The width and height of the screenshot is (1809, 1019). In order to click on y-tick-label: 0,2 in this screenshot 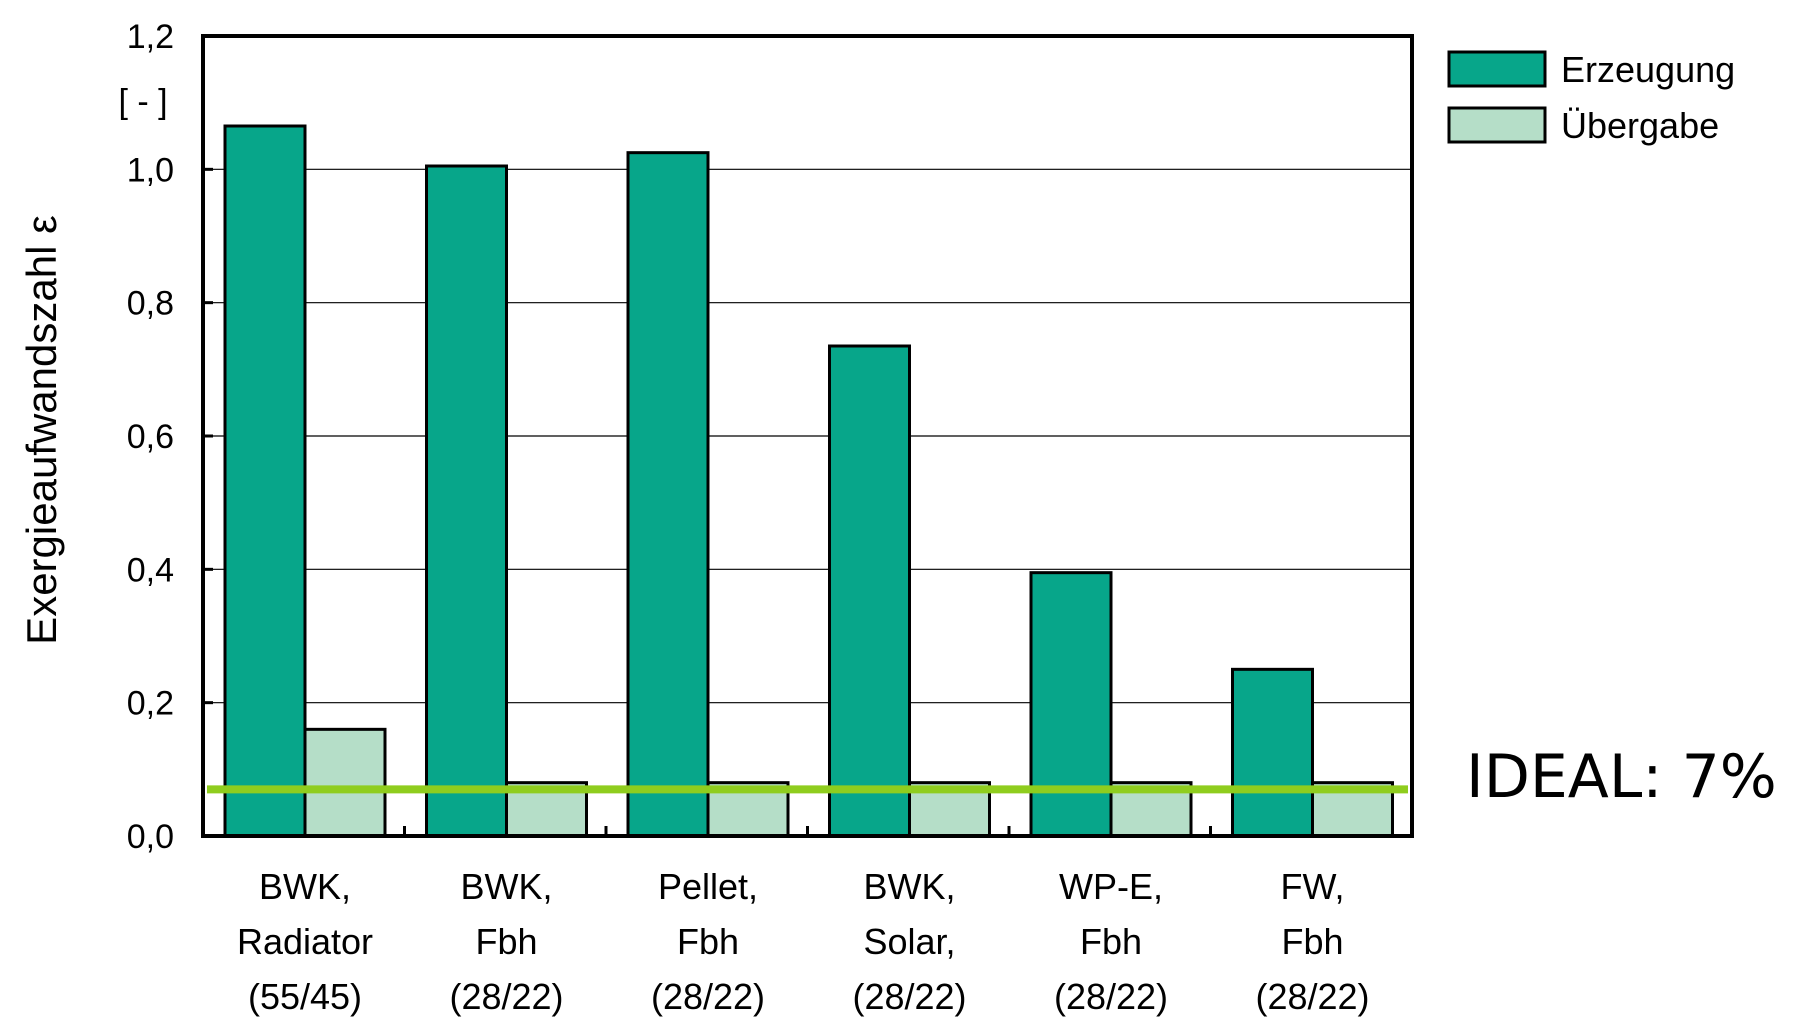, I will do `click(150, 704)`.